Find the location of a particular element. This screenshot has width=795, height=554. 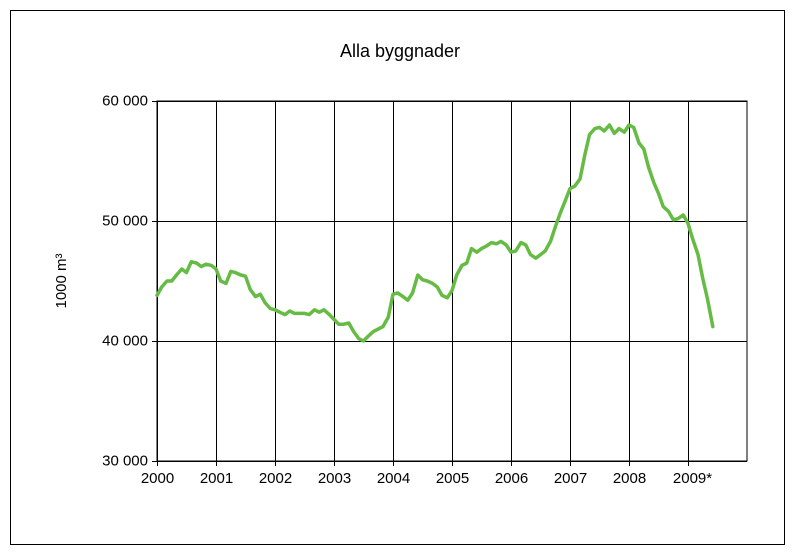

x-tick-label: 2007 is located at coordinates (570, 478).